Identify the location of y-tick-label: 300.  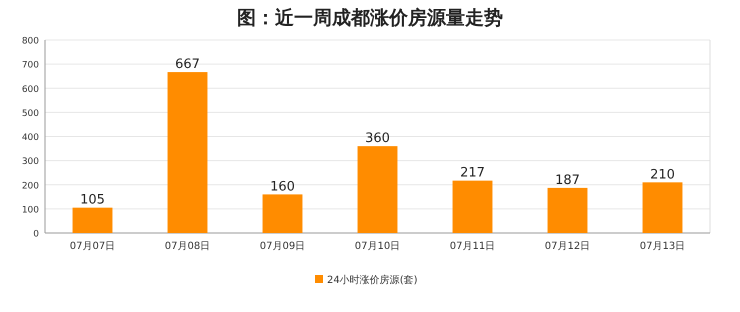
(31, 162).